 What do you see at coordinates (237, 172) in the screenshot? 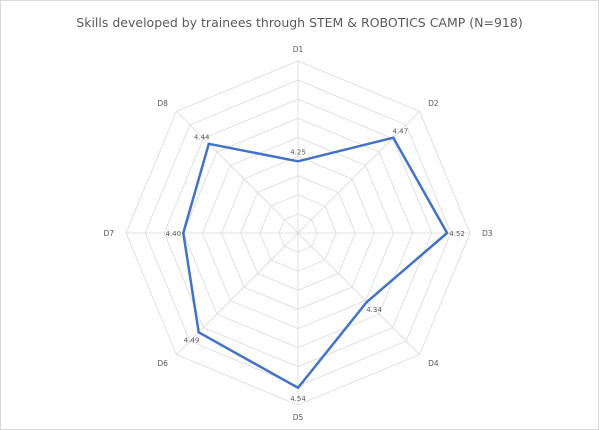
I see `spoke-d8` at bounding box center [237, 172].